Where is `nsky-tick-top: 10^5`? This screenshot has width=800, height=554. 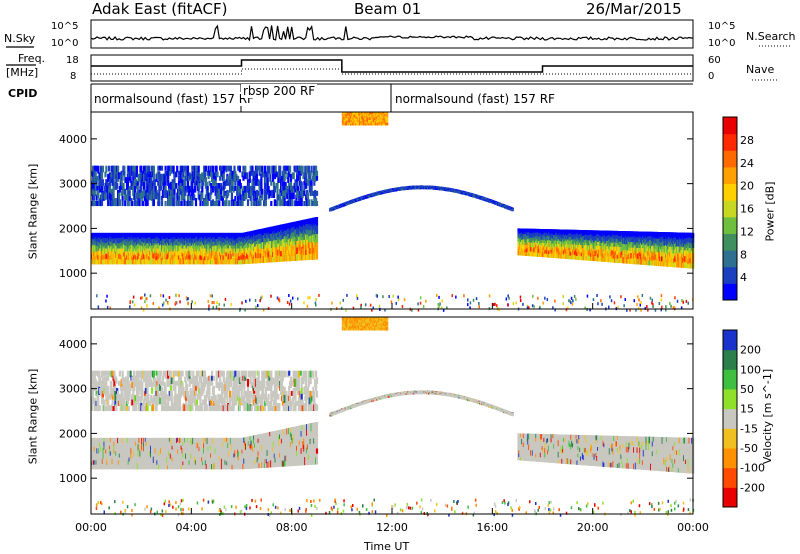 nsky-tick-top: 10^5 is located at coordinates (65, 26).